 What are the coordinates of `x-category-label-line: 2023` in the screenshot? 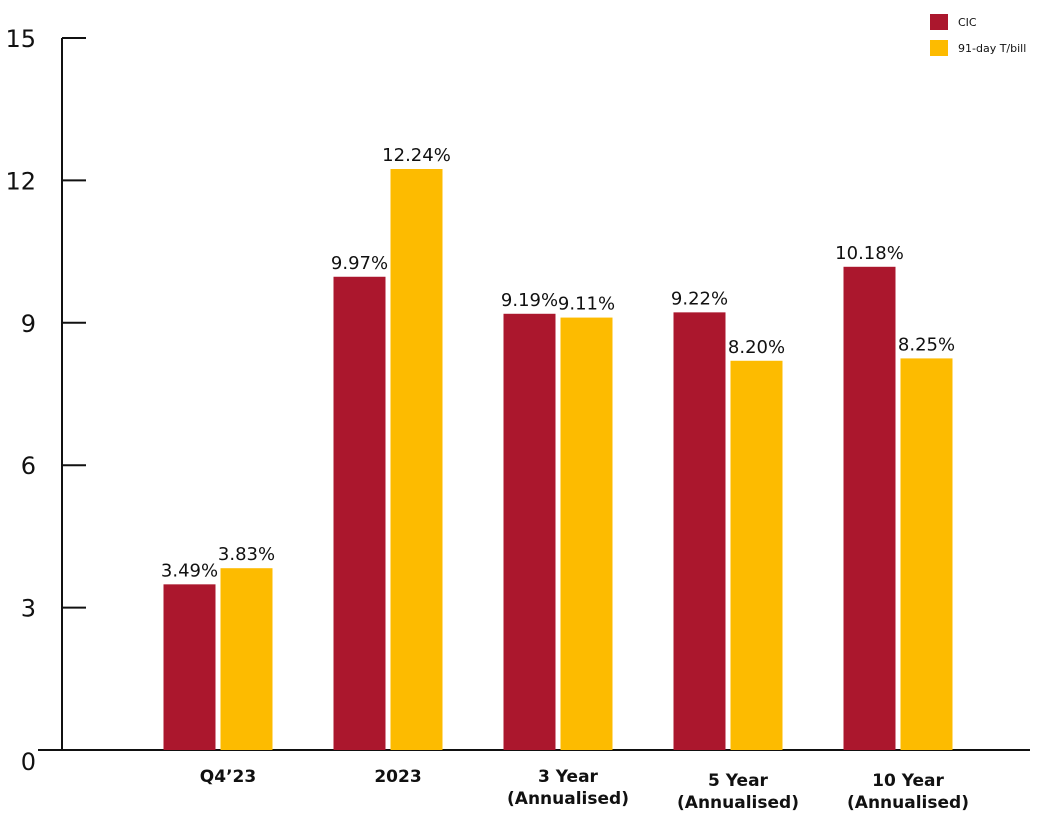 It's located at (397, 777).